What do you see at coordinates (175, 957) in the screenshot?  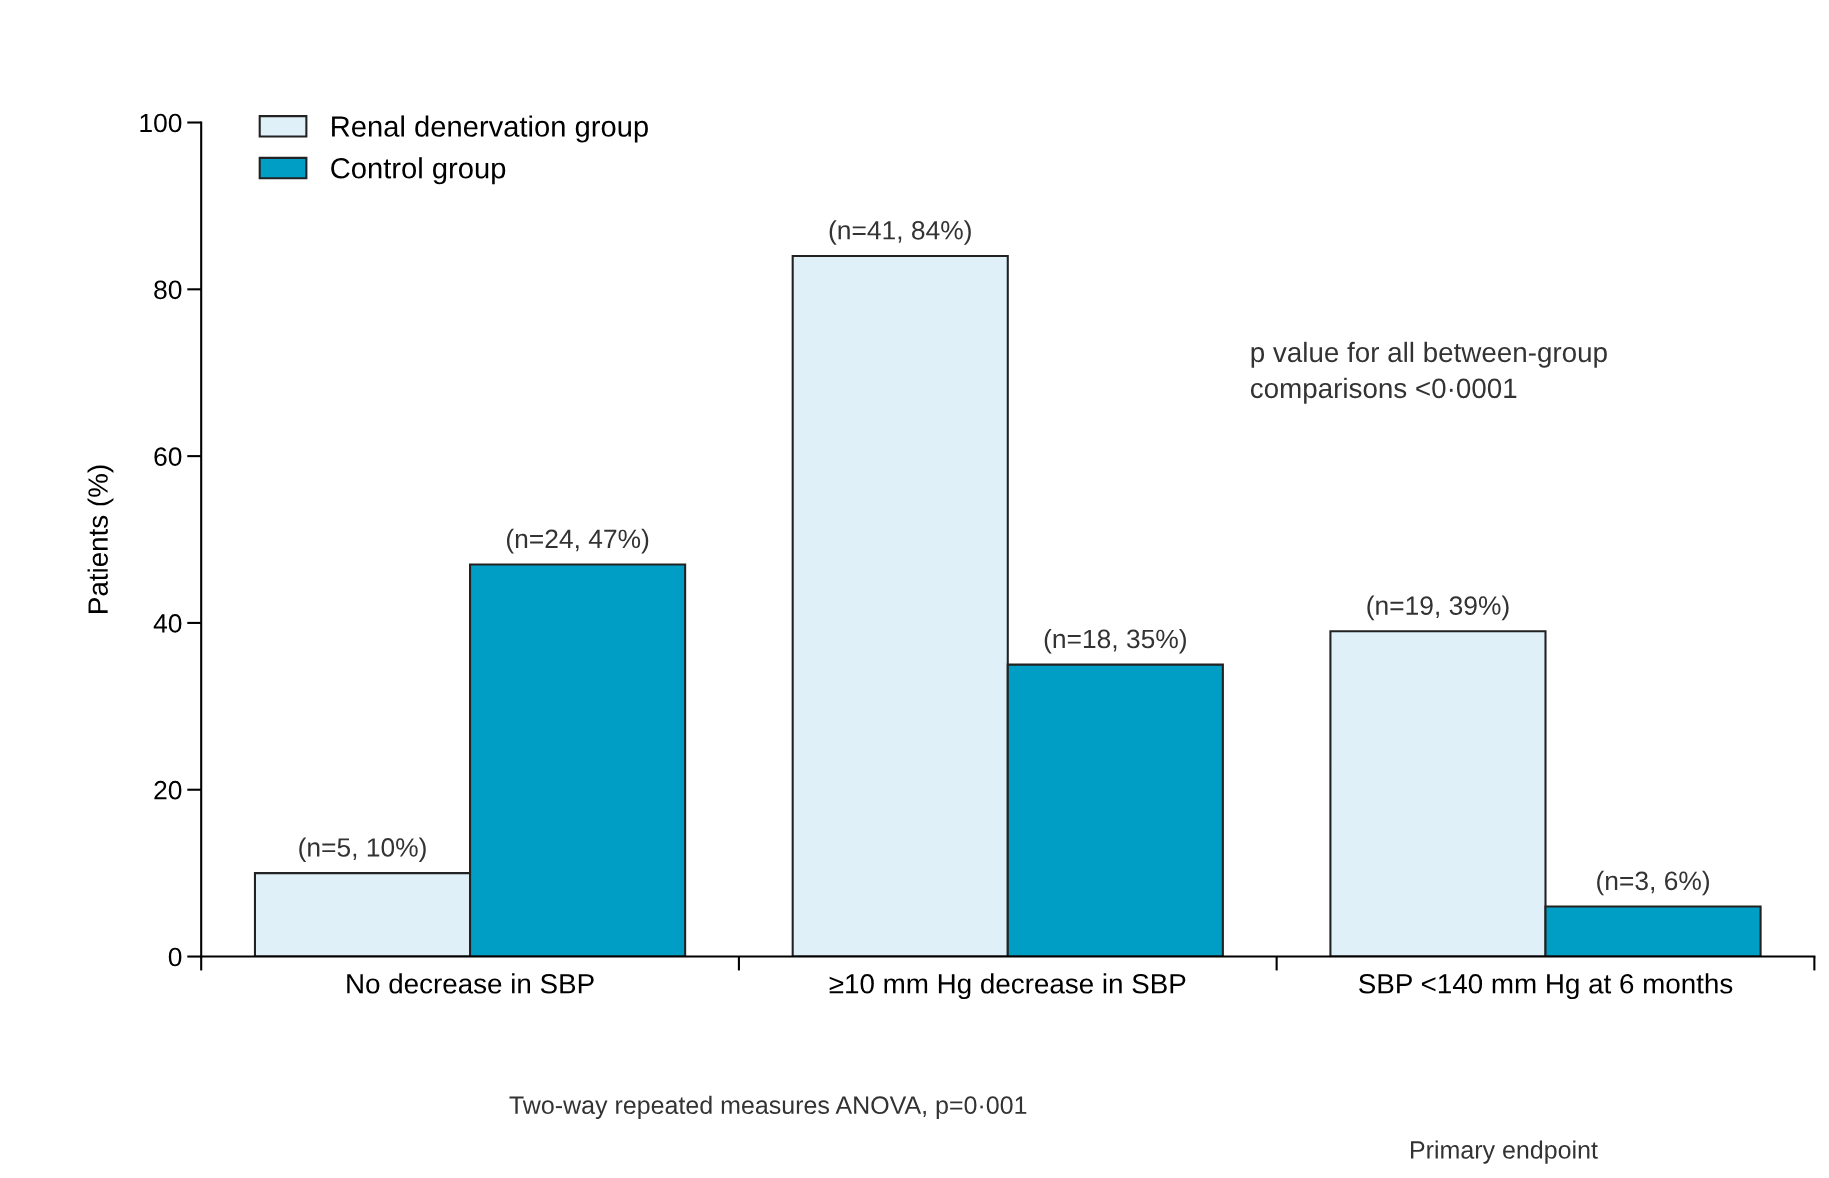 I see `y-tick-label: 0` at bounding box center [175, 957].